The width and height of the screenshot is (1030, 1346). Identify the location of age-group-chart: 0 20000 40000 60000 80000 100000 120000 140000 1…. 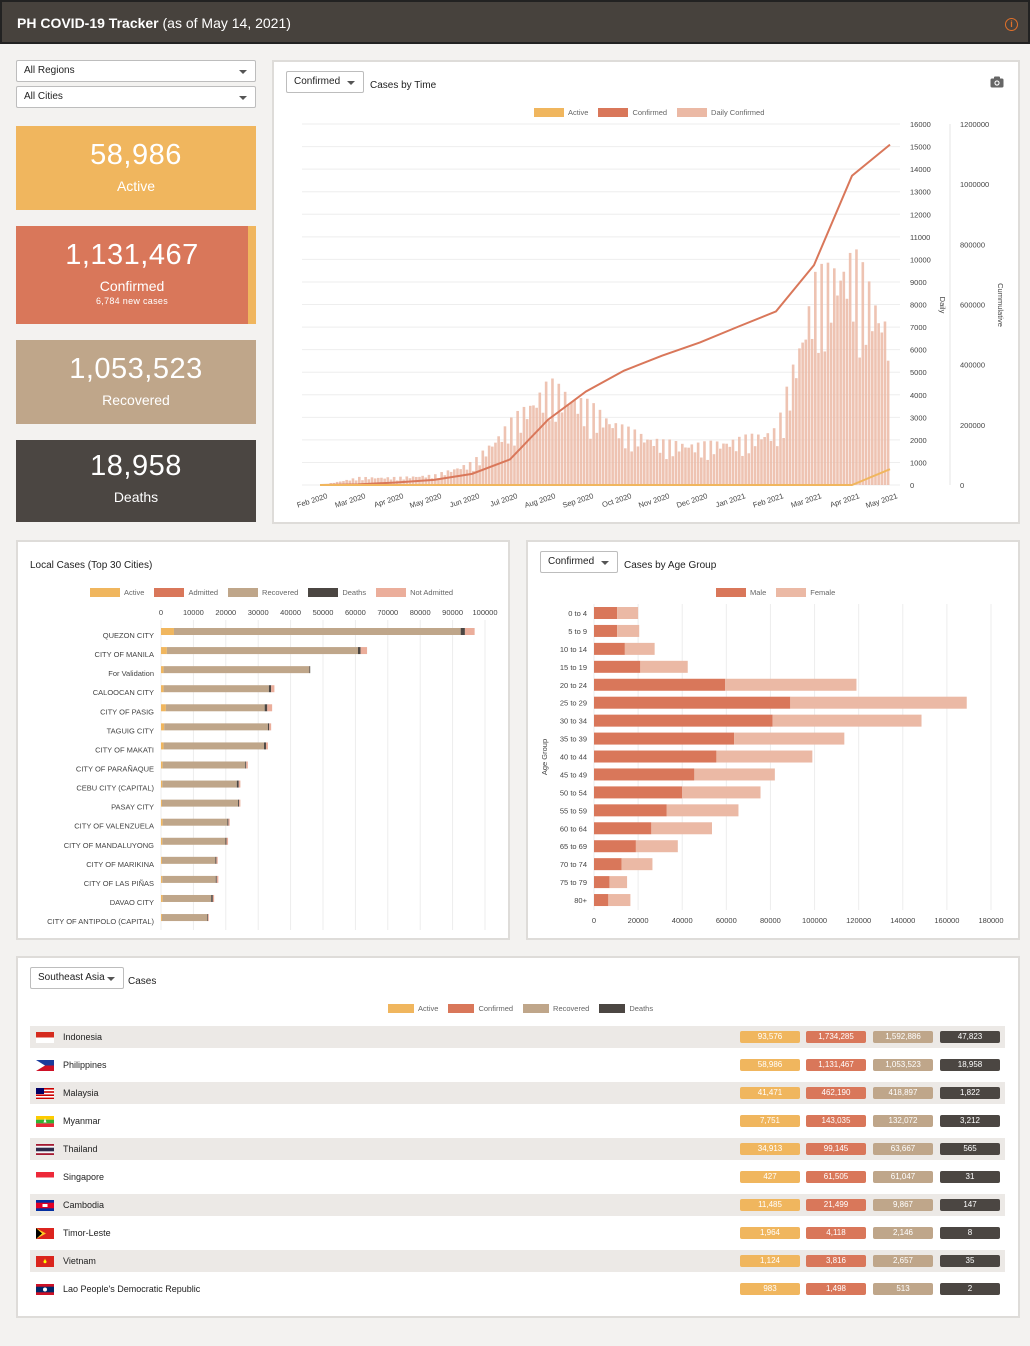
(773, 740).